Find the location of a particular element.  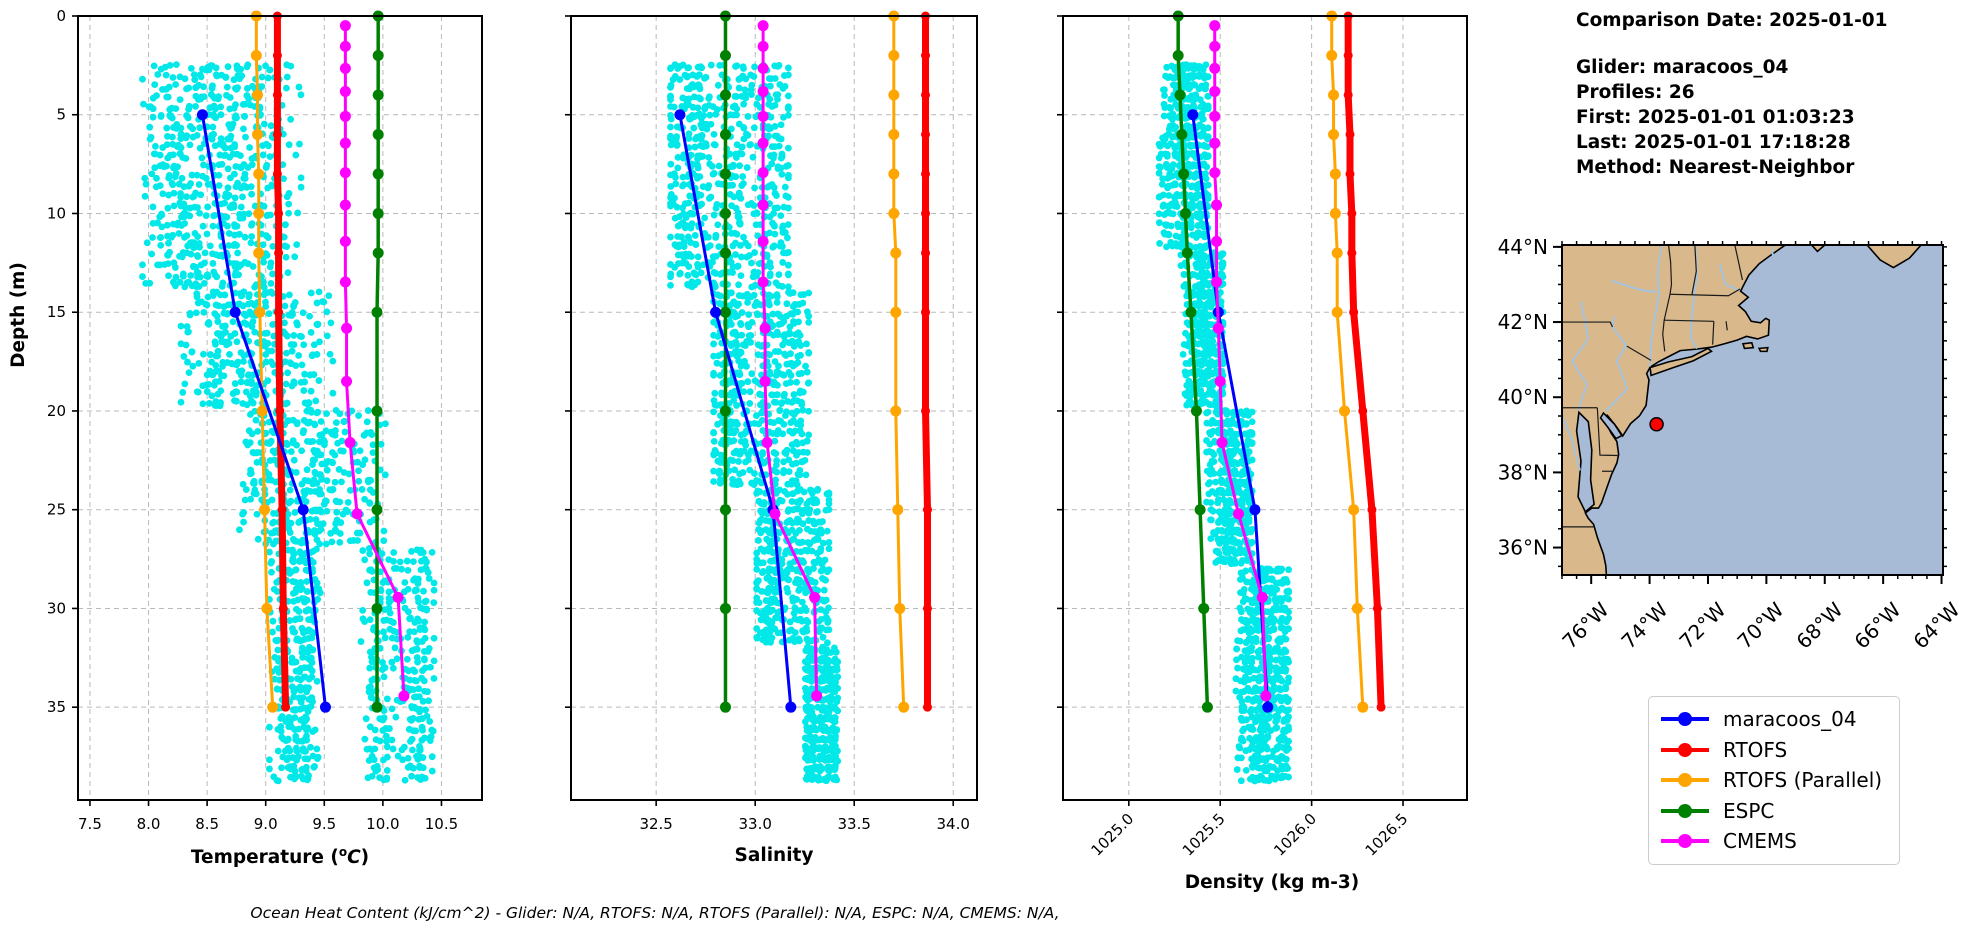

temperature-series-cmems is located at coordinates (374, 361).